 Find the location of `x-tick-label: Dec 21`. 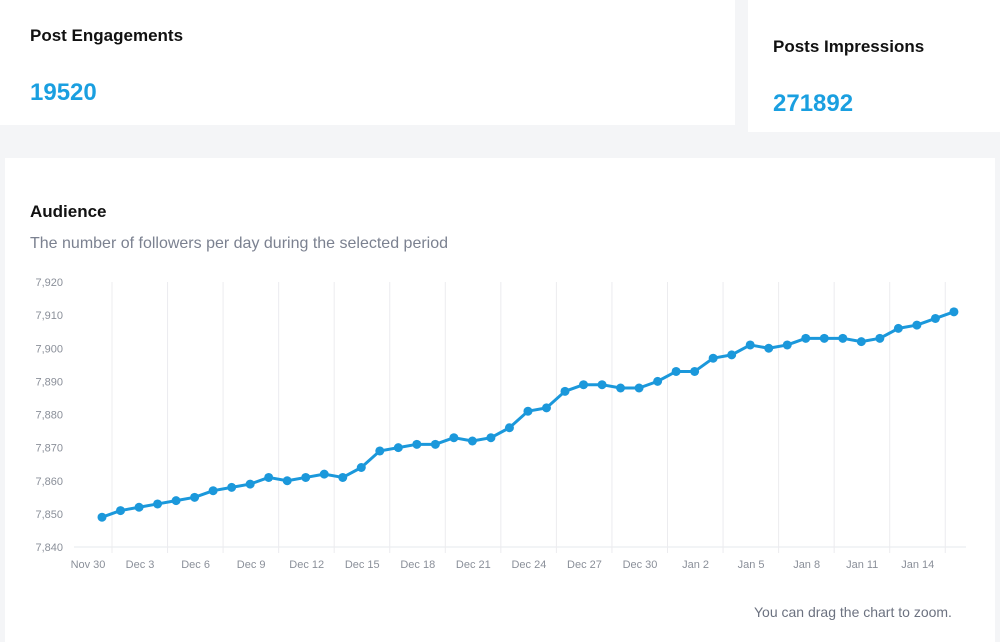

x-tick-label: Dec 21 is located at coordinates (473, 565).